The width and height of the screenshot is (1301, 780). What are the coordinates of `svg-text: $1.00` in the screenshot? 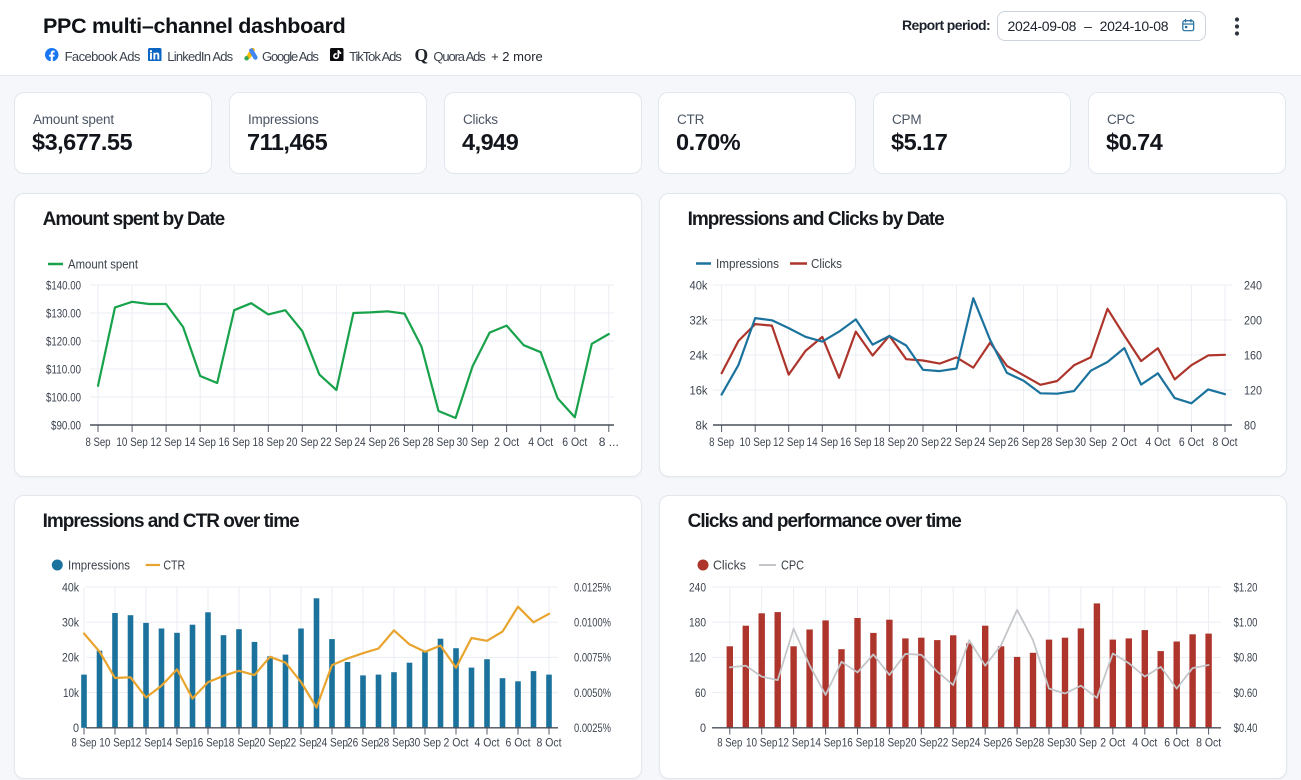 It's located at (1246, 623).